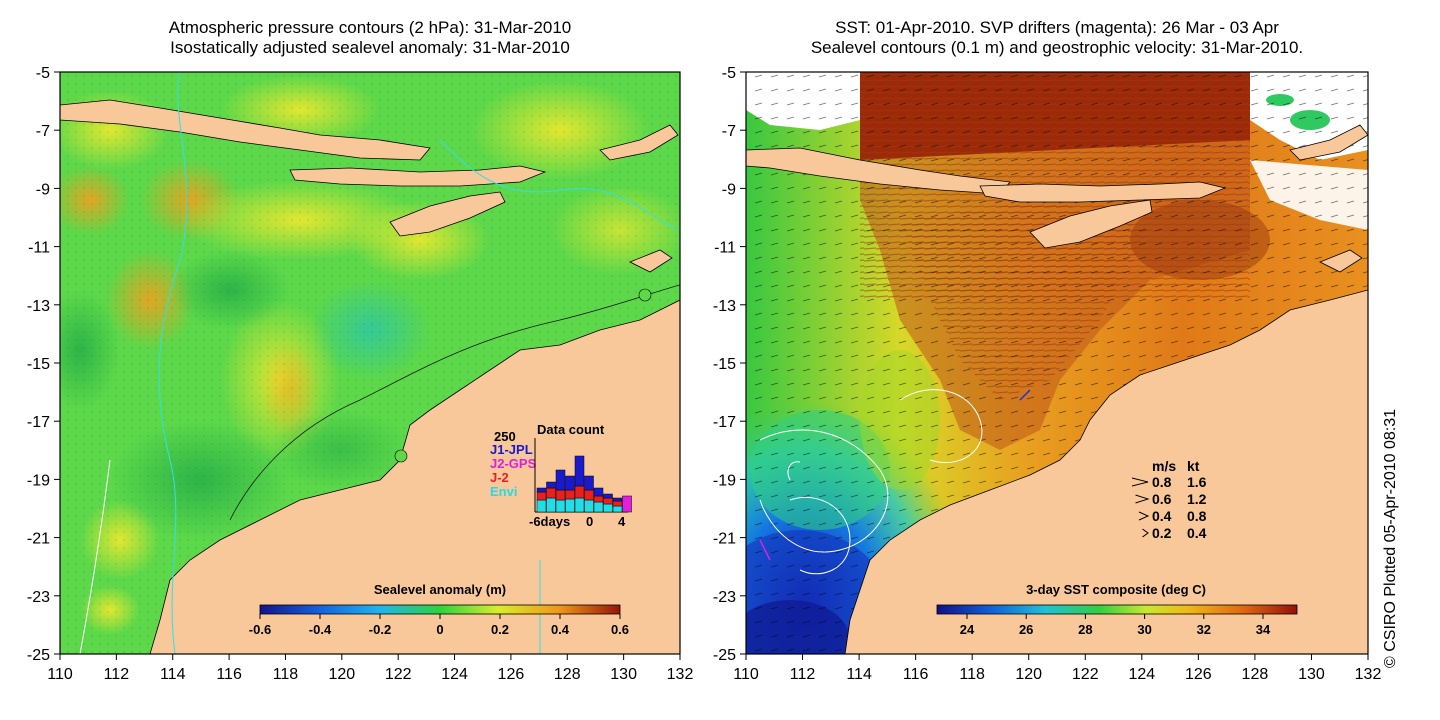 The image size is (1440, 720). I want to click on sst-colorbar-tick: 32, so click(1204, 629).